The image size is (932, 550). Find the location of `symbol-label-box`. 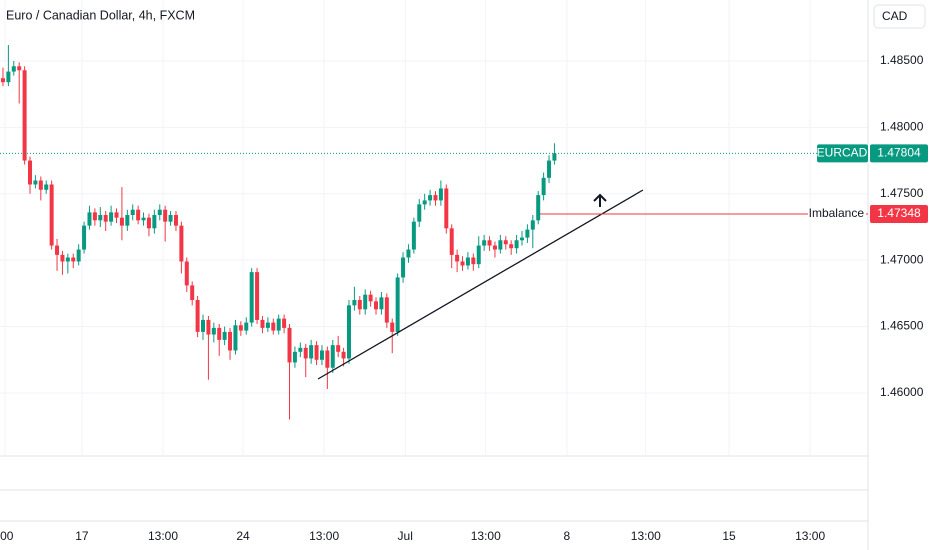

symbol-label-box is located at coordinates (842, 153).